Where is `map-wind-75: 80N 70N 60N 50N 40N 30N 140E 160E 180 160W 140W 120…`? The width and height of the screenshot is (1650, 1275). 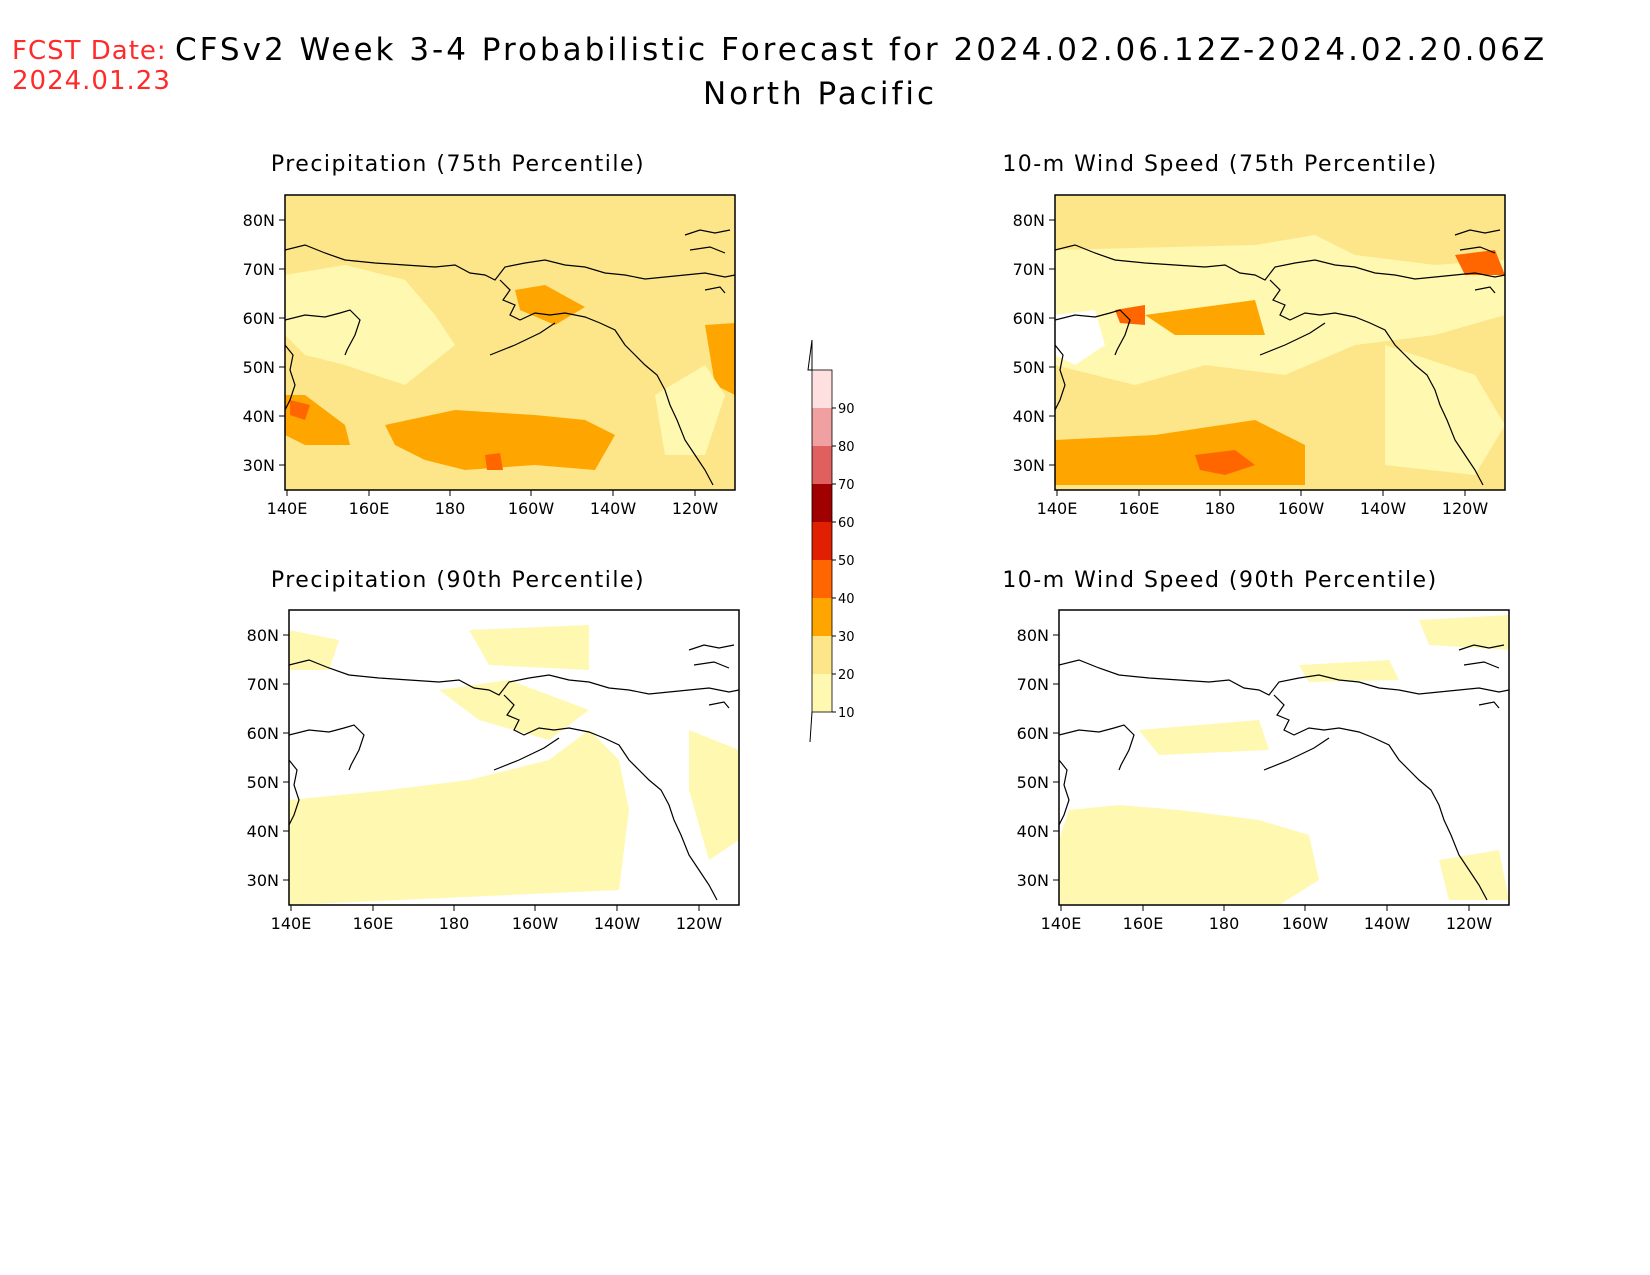
map-wind-75: 80N 70N 60N 50N 40N 30N 140E 160E 180 160W 140W 120… is located at coordinates (1255, 357).